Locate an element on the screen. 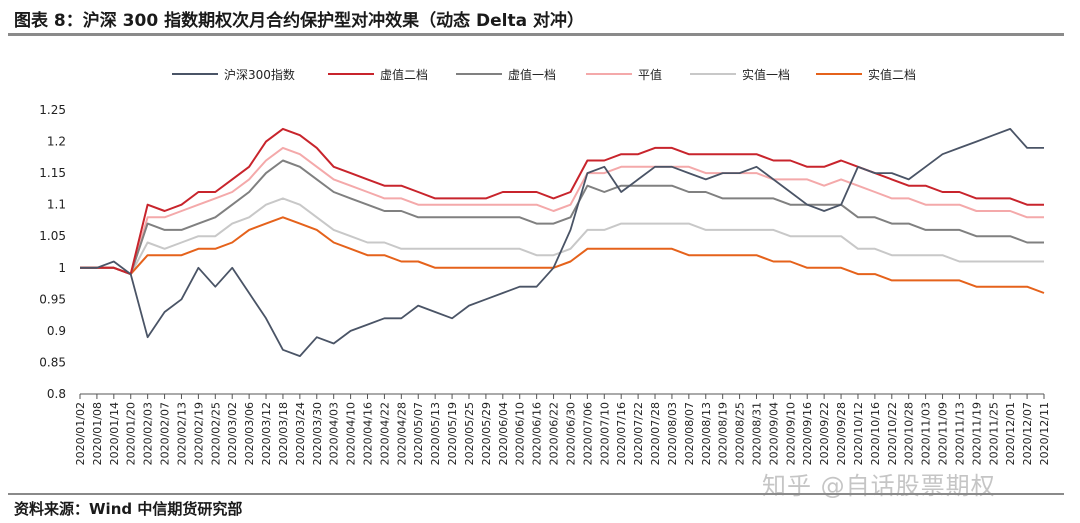  y-tick-label: 1.25 is located at coordinates (52, 110).